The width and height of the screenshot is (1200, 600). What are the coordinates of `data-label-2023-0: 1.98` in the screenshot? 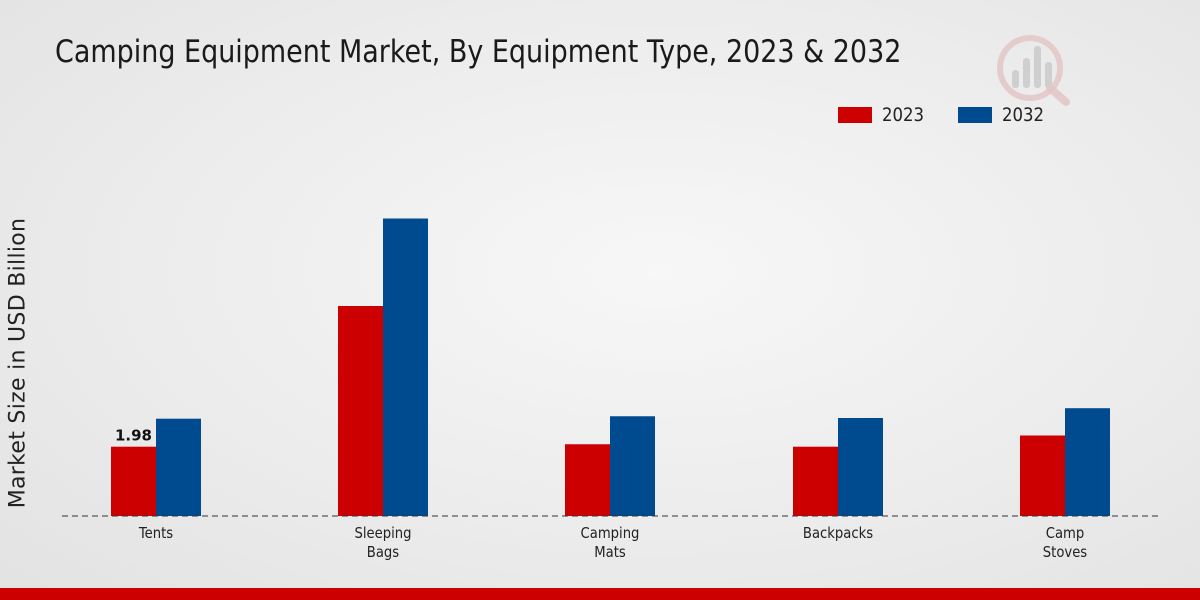 It's located at (133, 436).